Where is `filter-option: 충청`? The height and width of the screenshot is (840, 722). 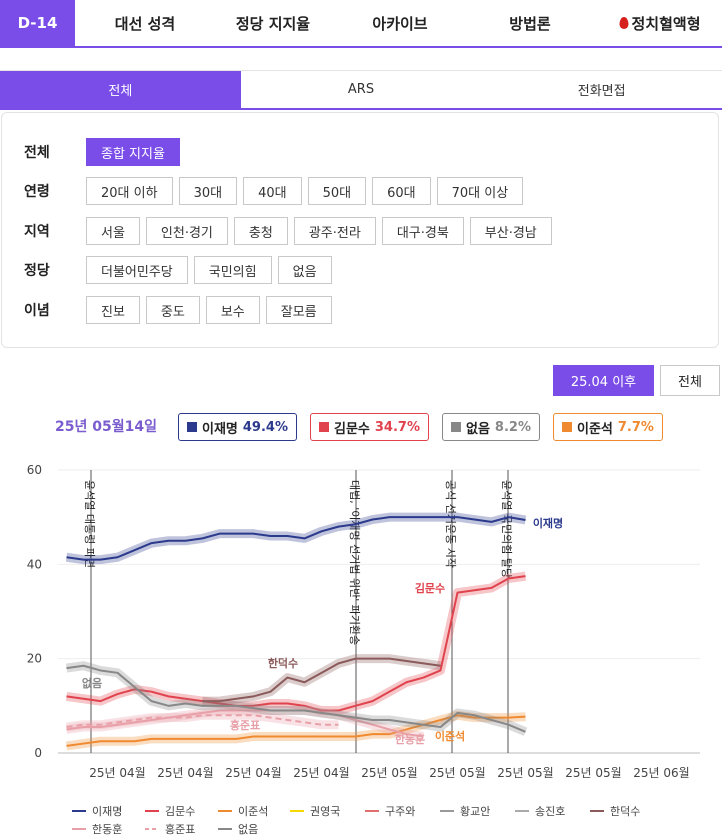 filter-option: 충청 is located at coordinates (260, 231).